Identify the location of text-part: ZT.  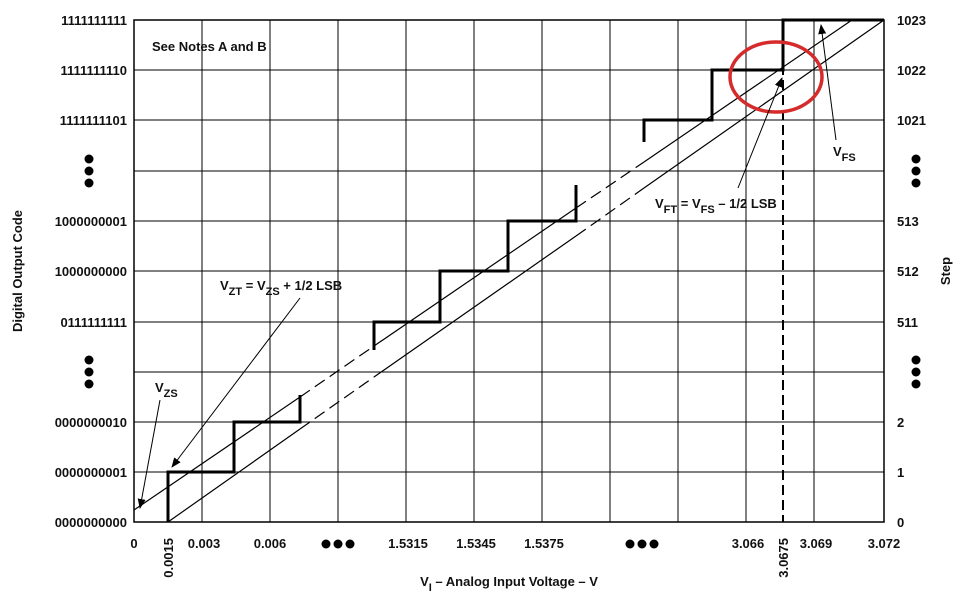
(236, 292).